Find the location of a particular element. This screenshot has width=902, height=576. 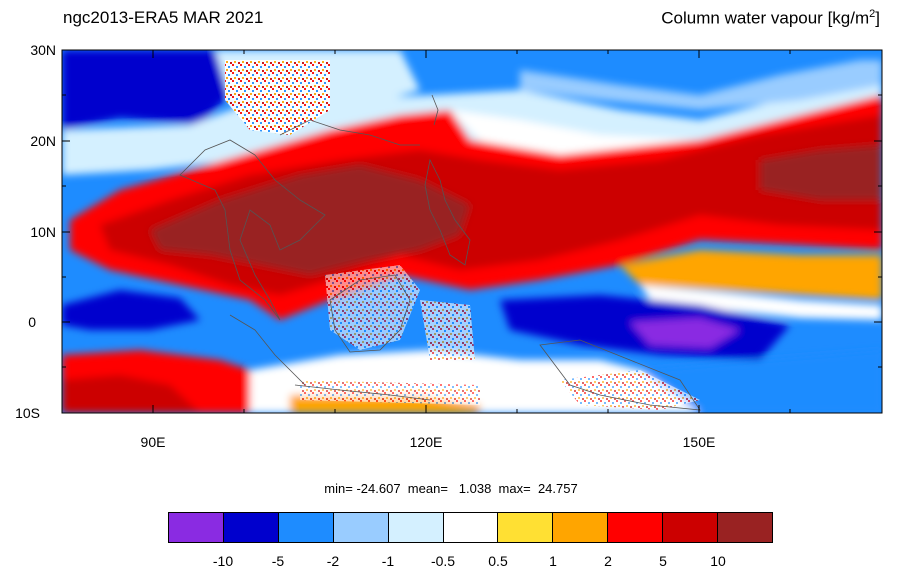

field-blue-west-equator is located at coordinates (131, 310).